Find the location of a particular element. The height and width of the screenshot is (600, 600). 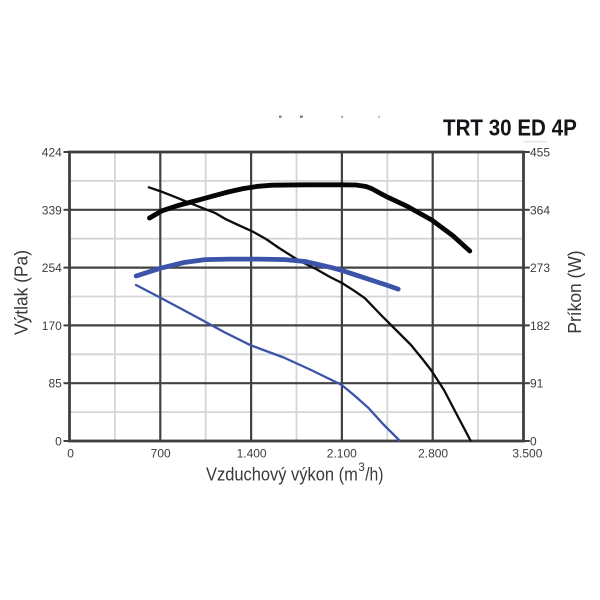

svg-text: Vzduchový výkon (m is located at coordinates (282, 474).